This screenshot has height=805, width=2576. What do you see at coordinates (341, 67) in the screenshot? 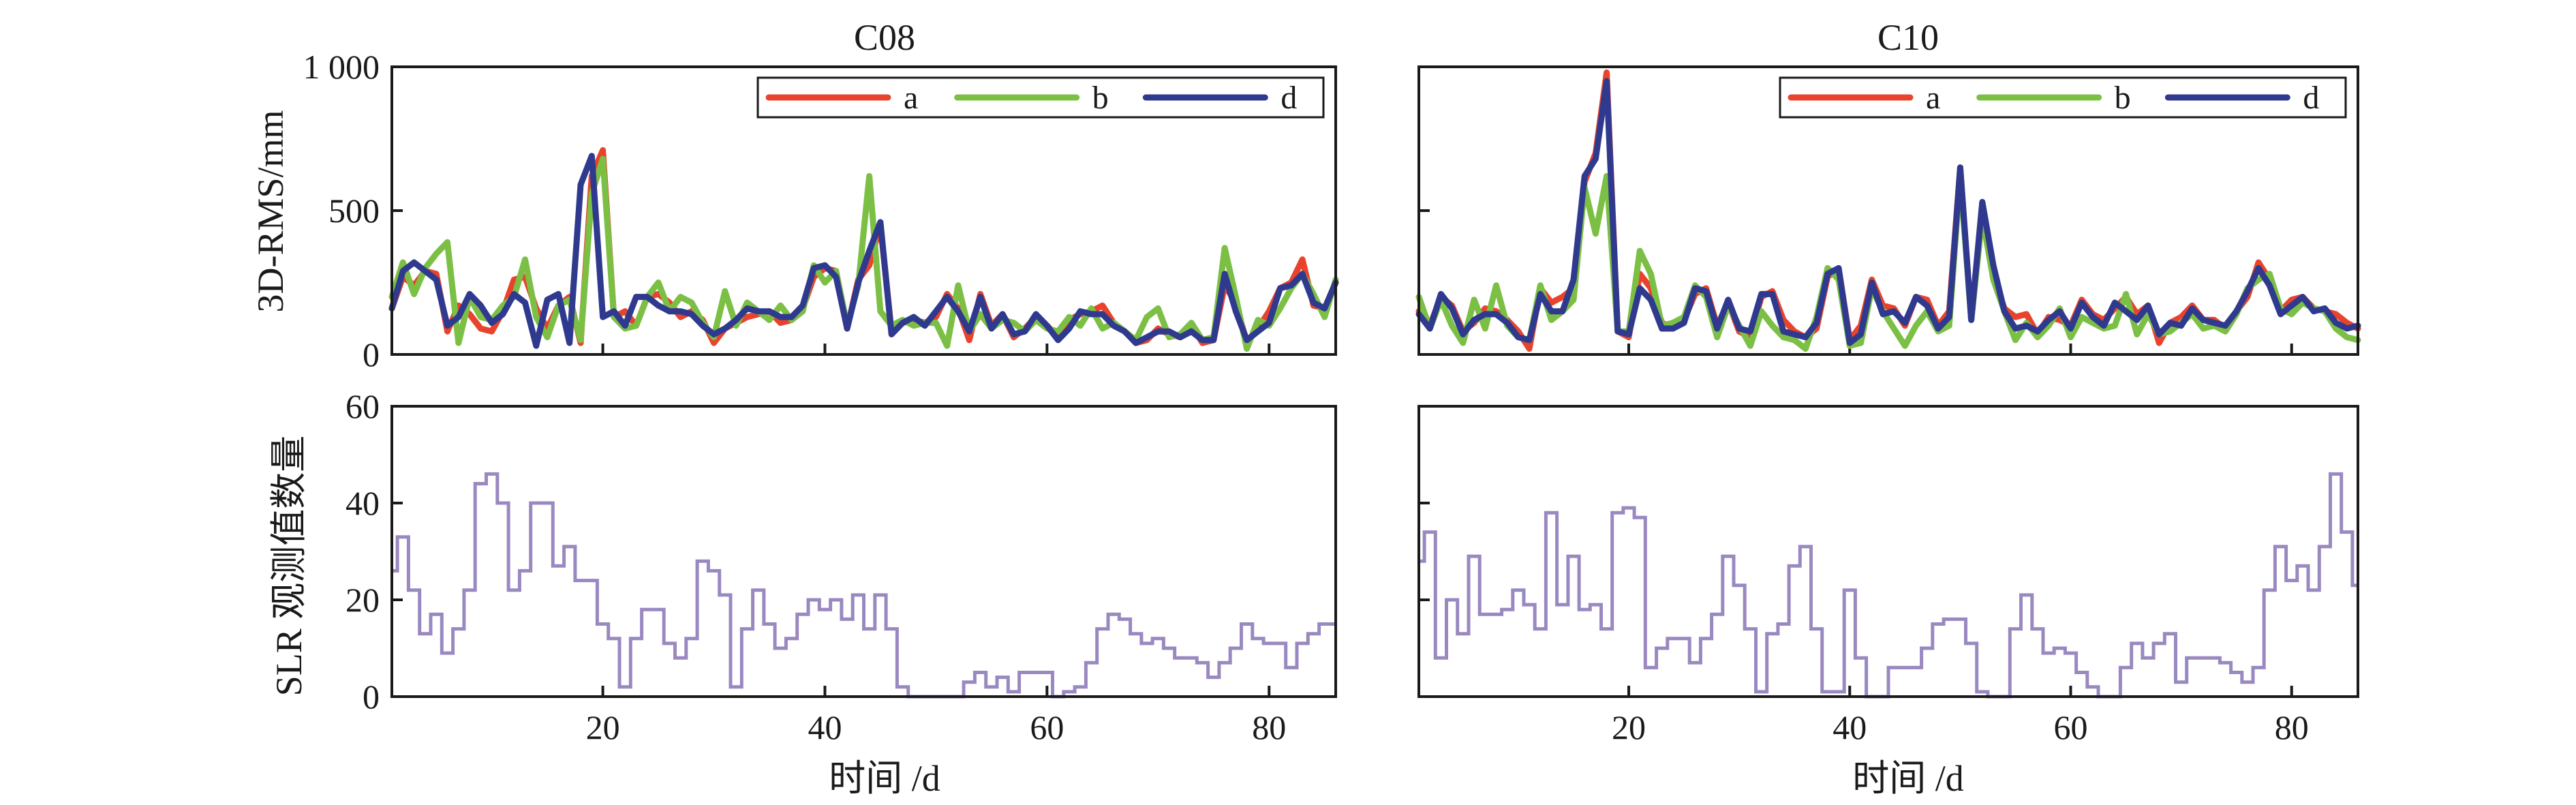
I see `y-tick-label: 1 000` at bounding box center [341, 67].